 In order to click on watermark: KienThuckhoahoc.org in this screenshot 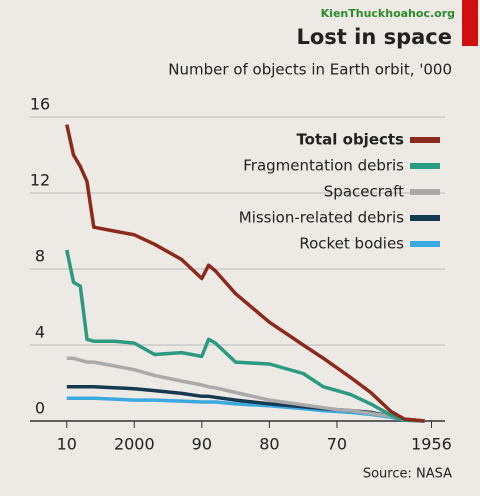, I will do `click(388, 13)`.